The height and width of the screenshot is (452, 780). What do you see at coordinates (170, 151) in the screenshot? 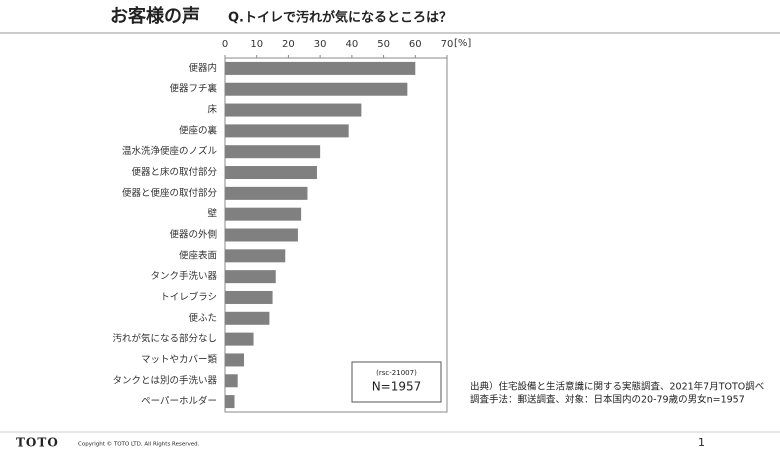
I see `y-tick-label: 温水洗浄便座のノズル` at bounding box center [170, 151].